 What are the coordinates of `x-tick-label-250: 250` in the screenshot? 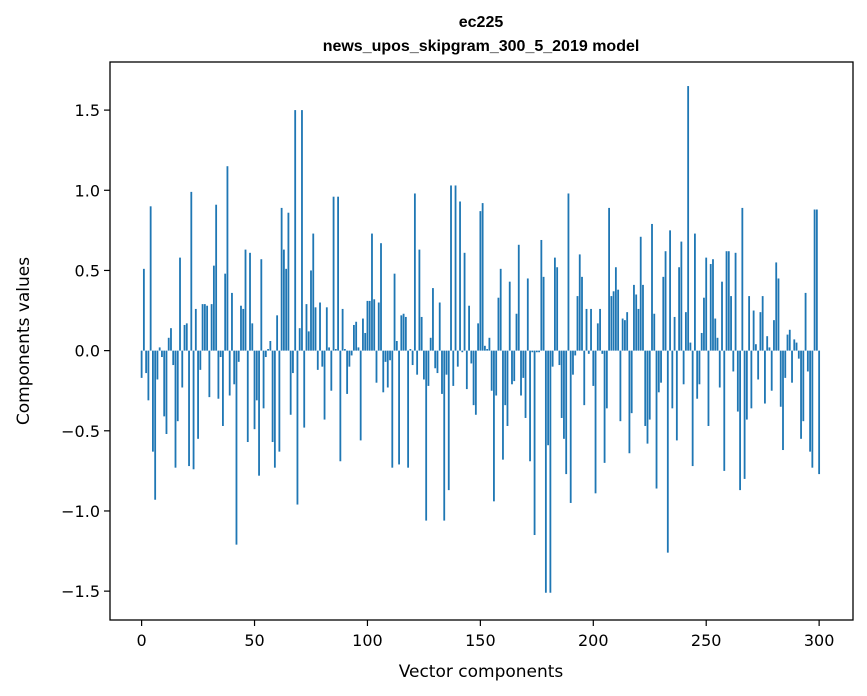 It's located at (706, 640).